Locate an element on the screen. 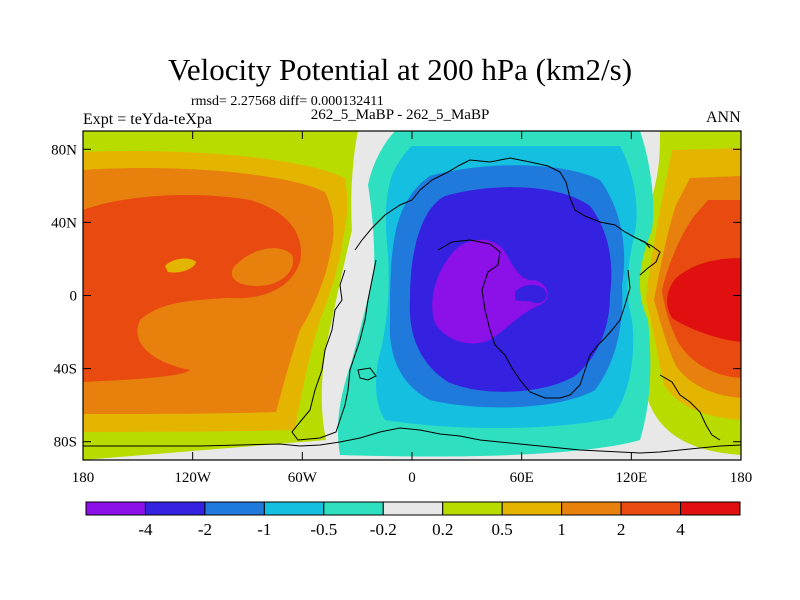  x-tick-label: 0 is located at coordinates (412, 478).